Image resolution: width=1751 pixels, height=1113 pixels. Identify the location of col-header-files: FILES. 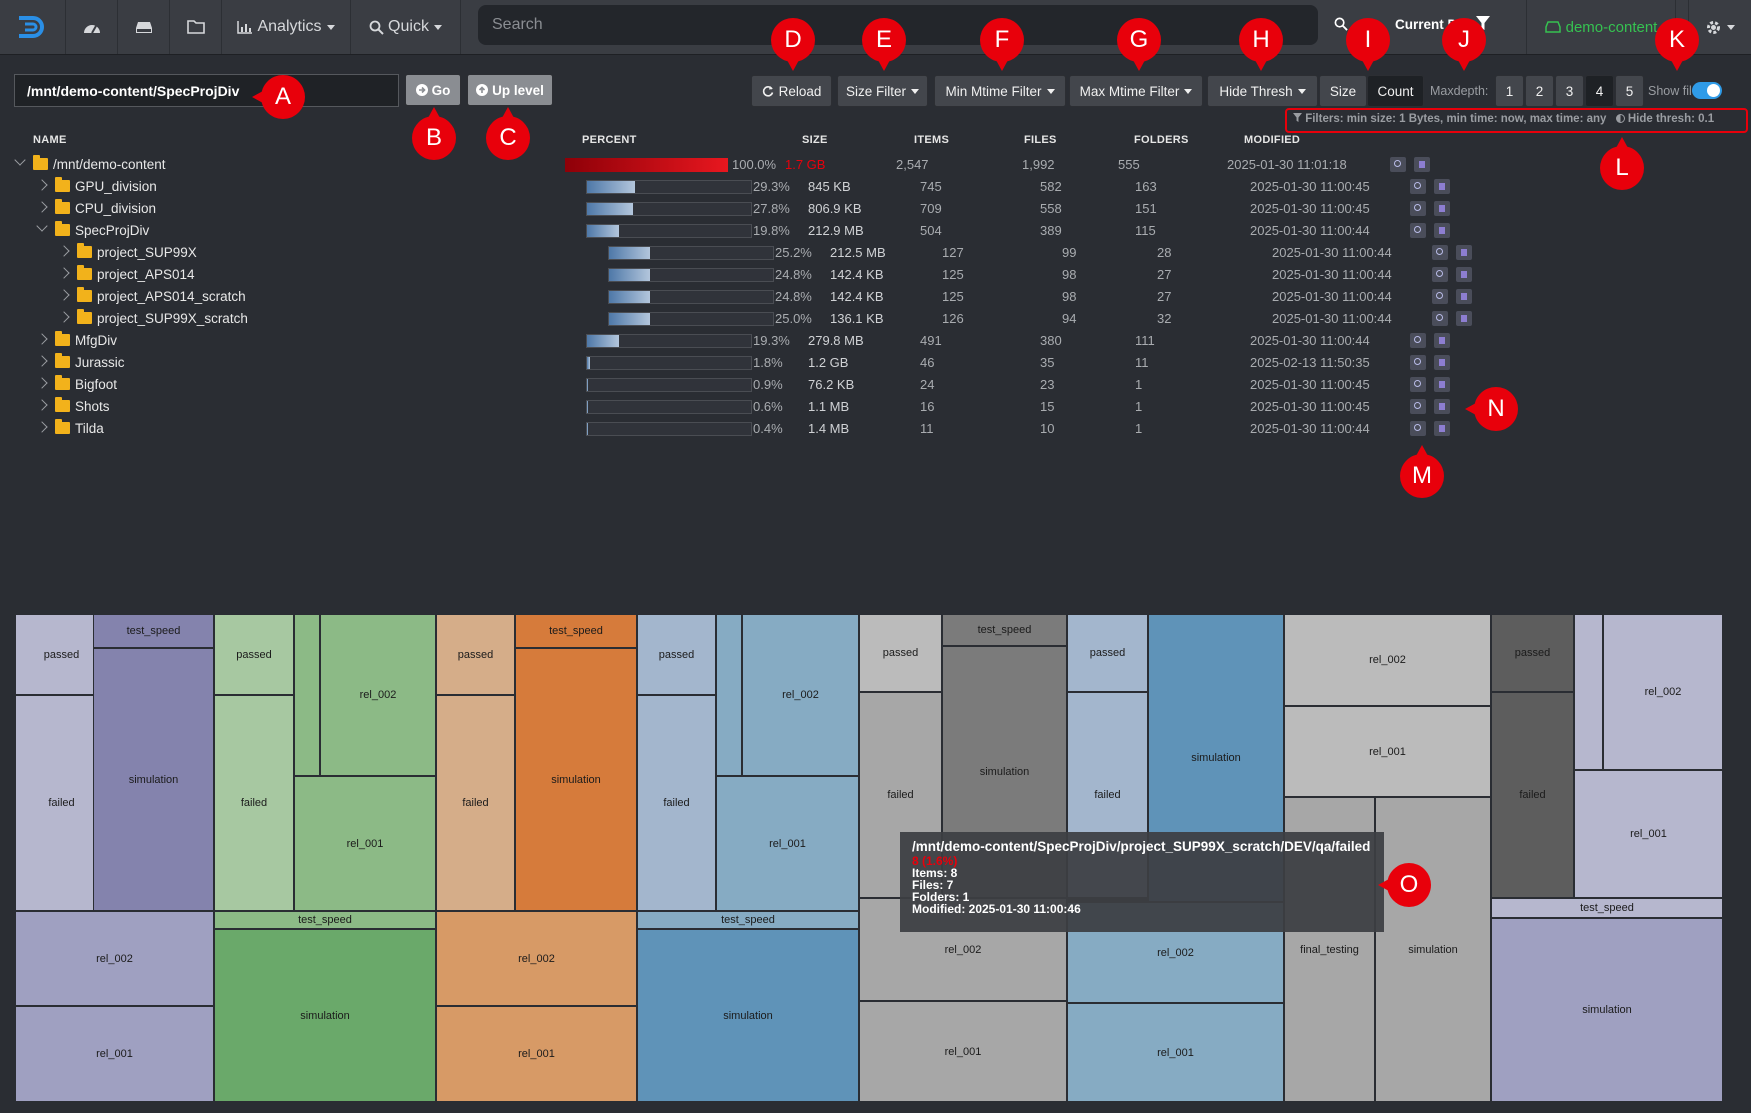
(1040, 140).